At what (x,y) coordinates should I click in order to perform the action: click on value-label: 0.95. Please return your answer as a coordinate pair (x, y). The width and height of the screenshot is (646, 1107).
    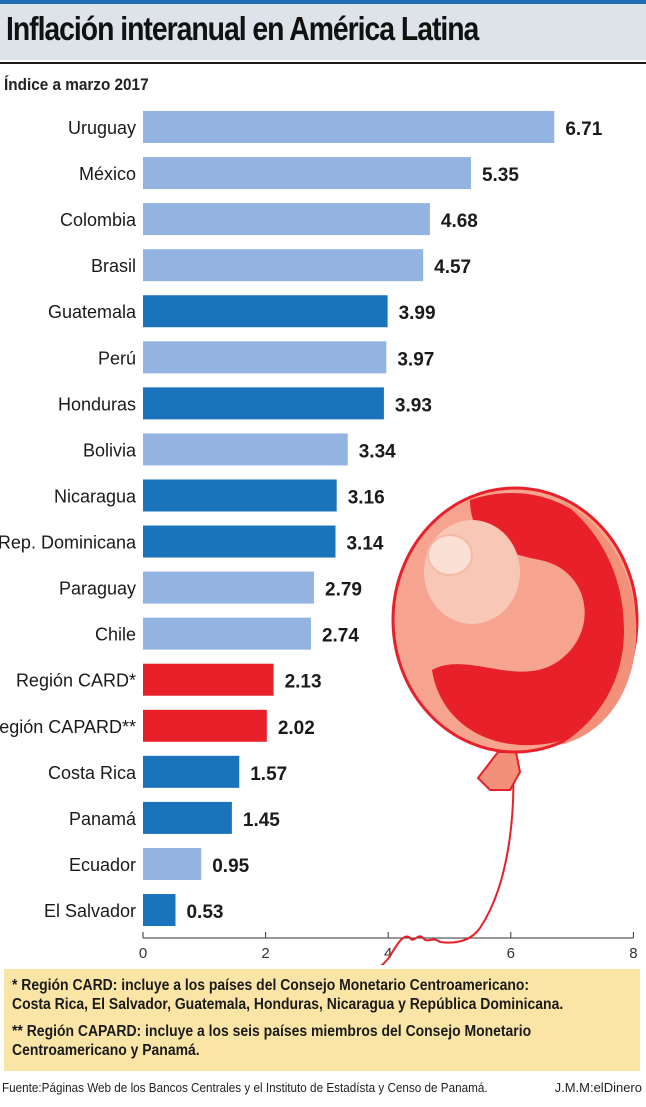
    Looking at the image, I should click on (230, 866).